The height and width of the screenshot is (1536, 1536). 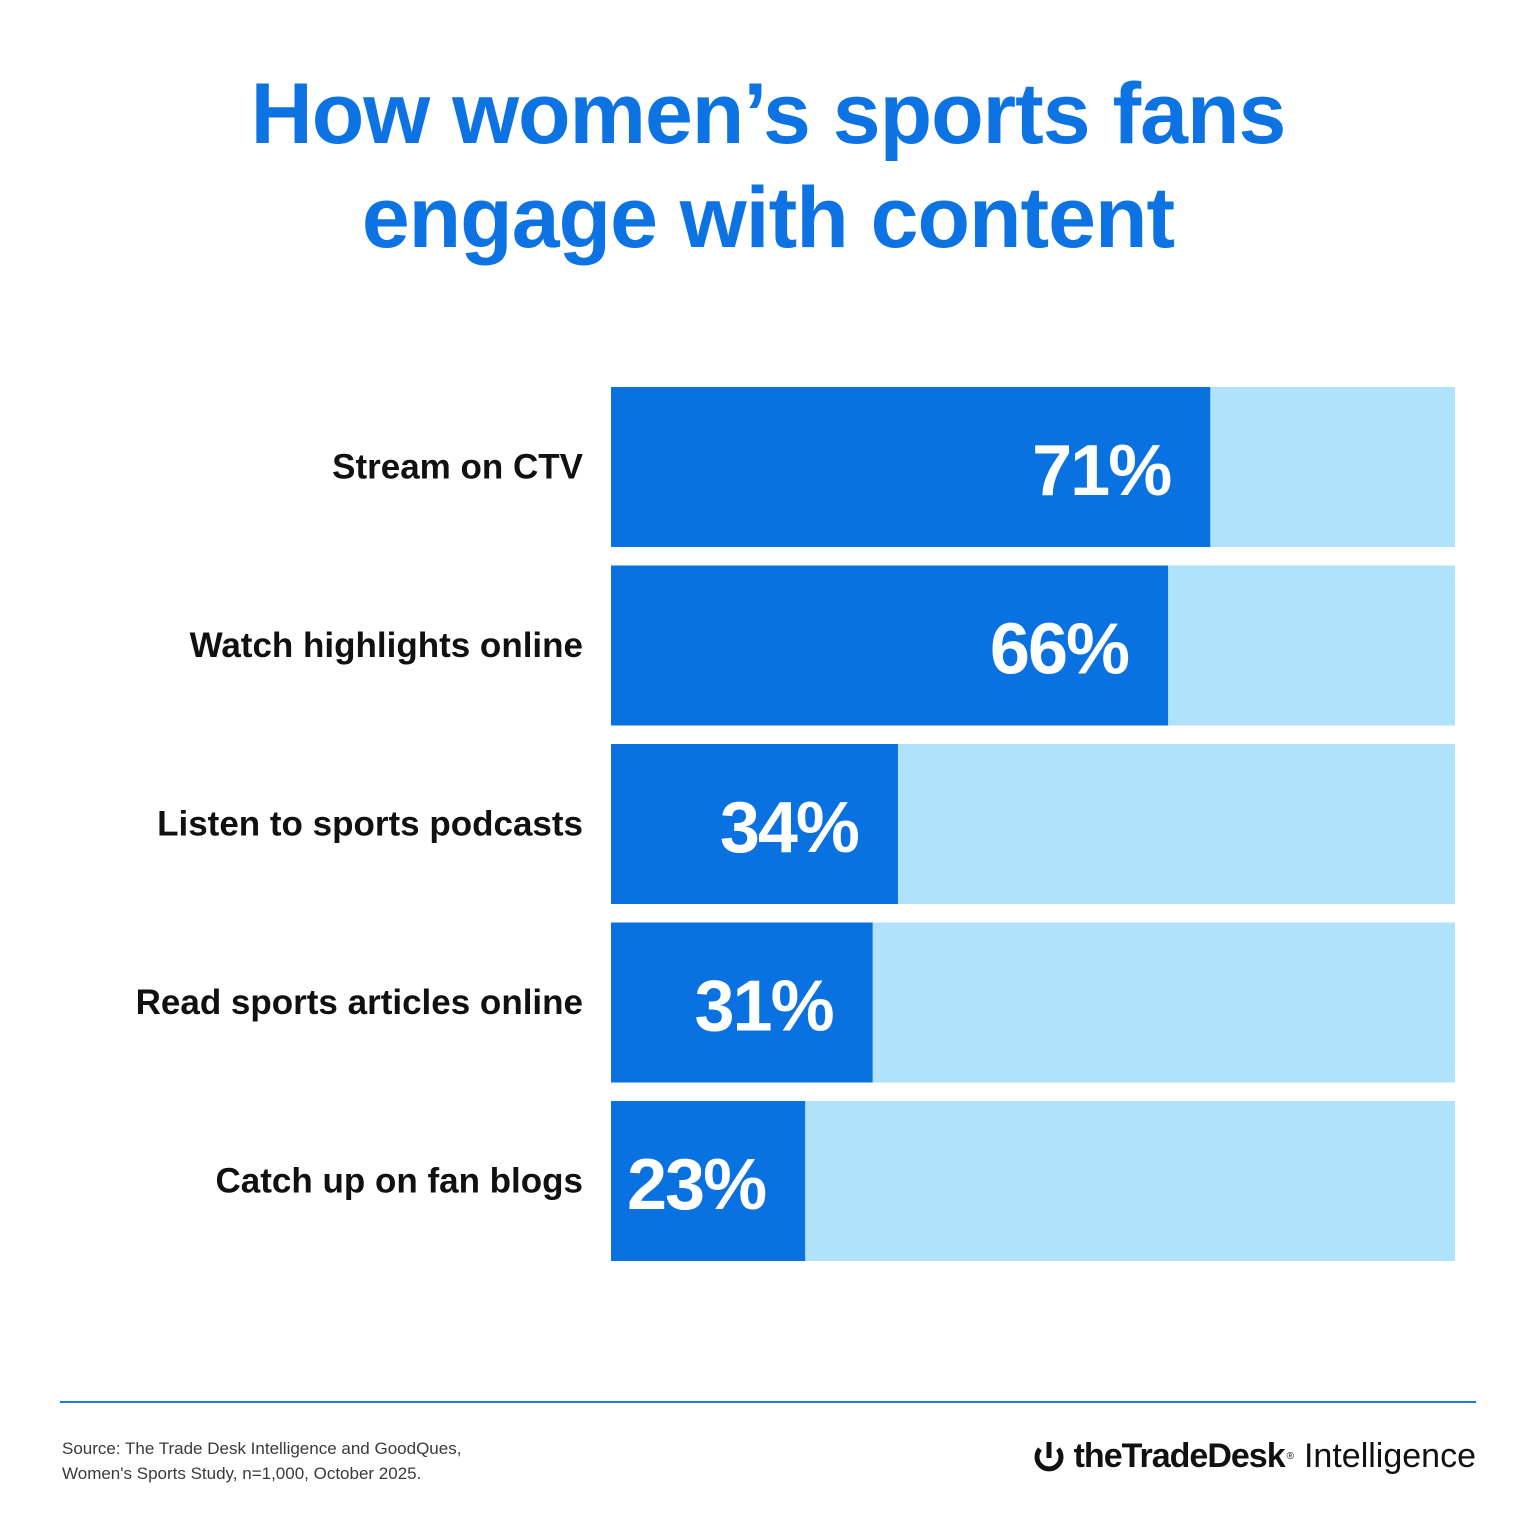 I want to click on trade-desk-intelligence-logo: theTradeDesk ® Intelligence, so click(x=1254, y=1456).